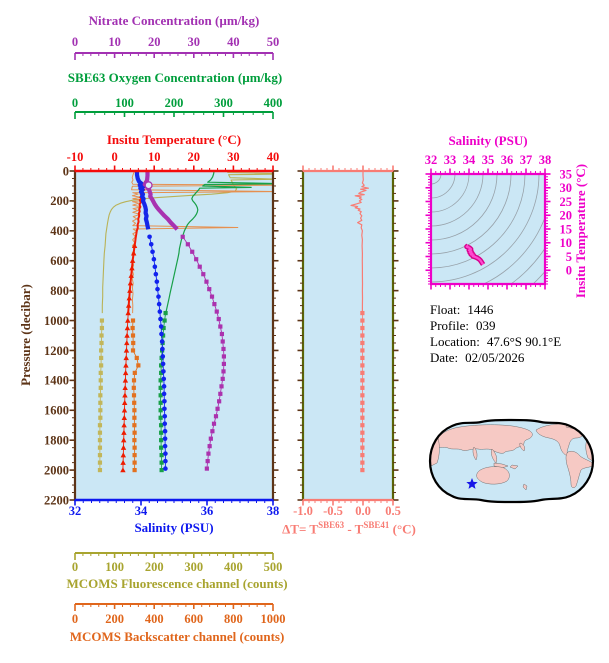 The image size is (609, 663). I want to click on profile-value: 039, so click(486, 325).